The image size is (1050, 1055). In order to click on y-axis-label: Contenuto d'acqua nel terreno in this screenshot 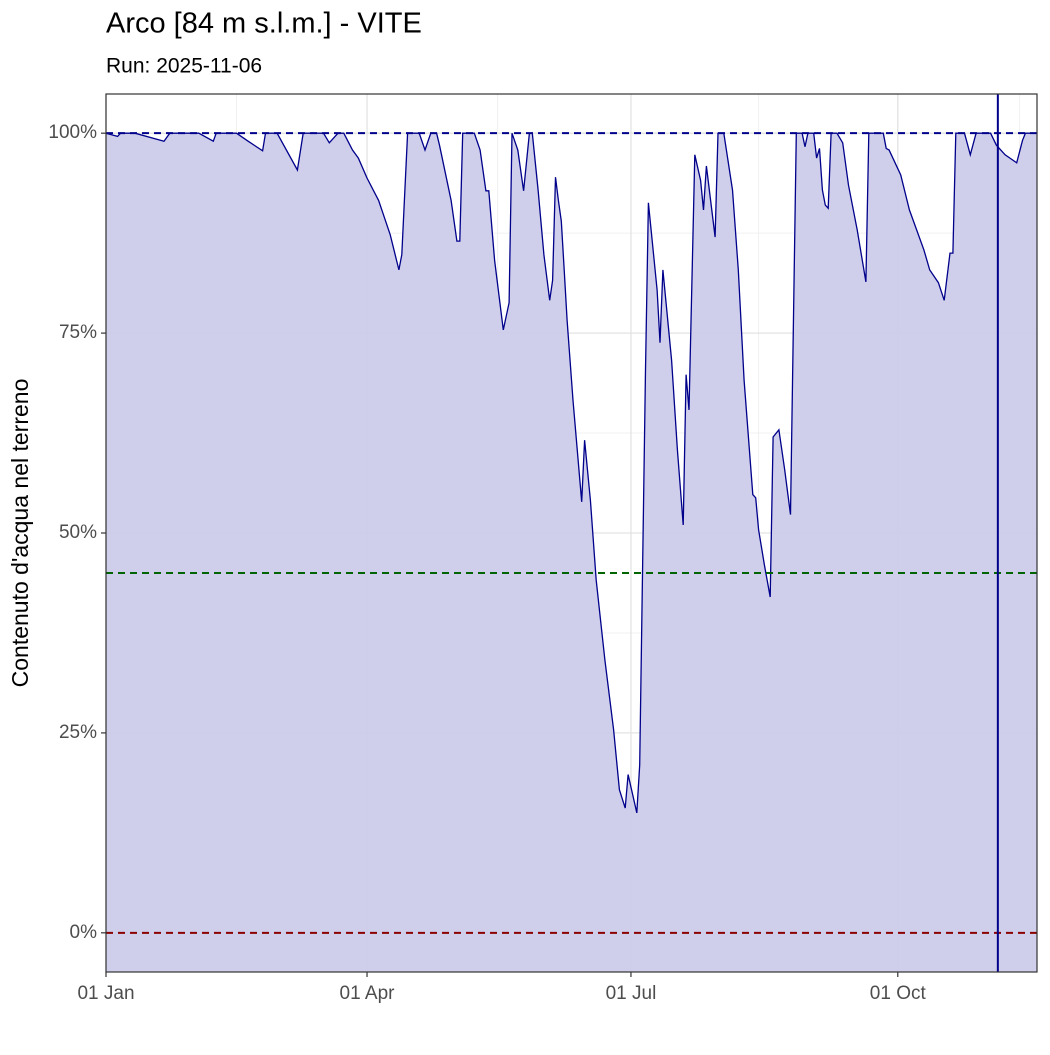, I will do `click(20, 533)`.